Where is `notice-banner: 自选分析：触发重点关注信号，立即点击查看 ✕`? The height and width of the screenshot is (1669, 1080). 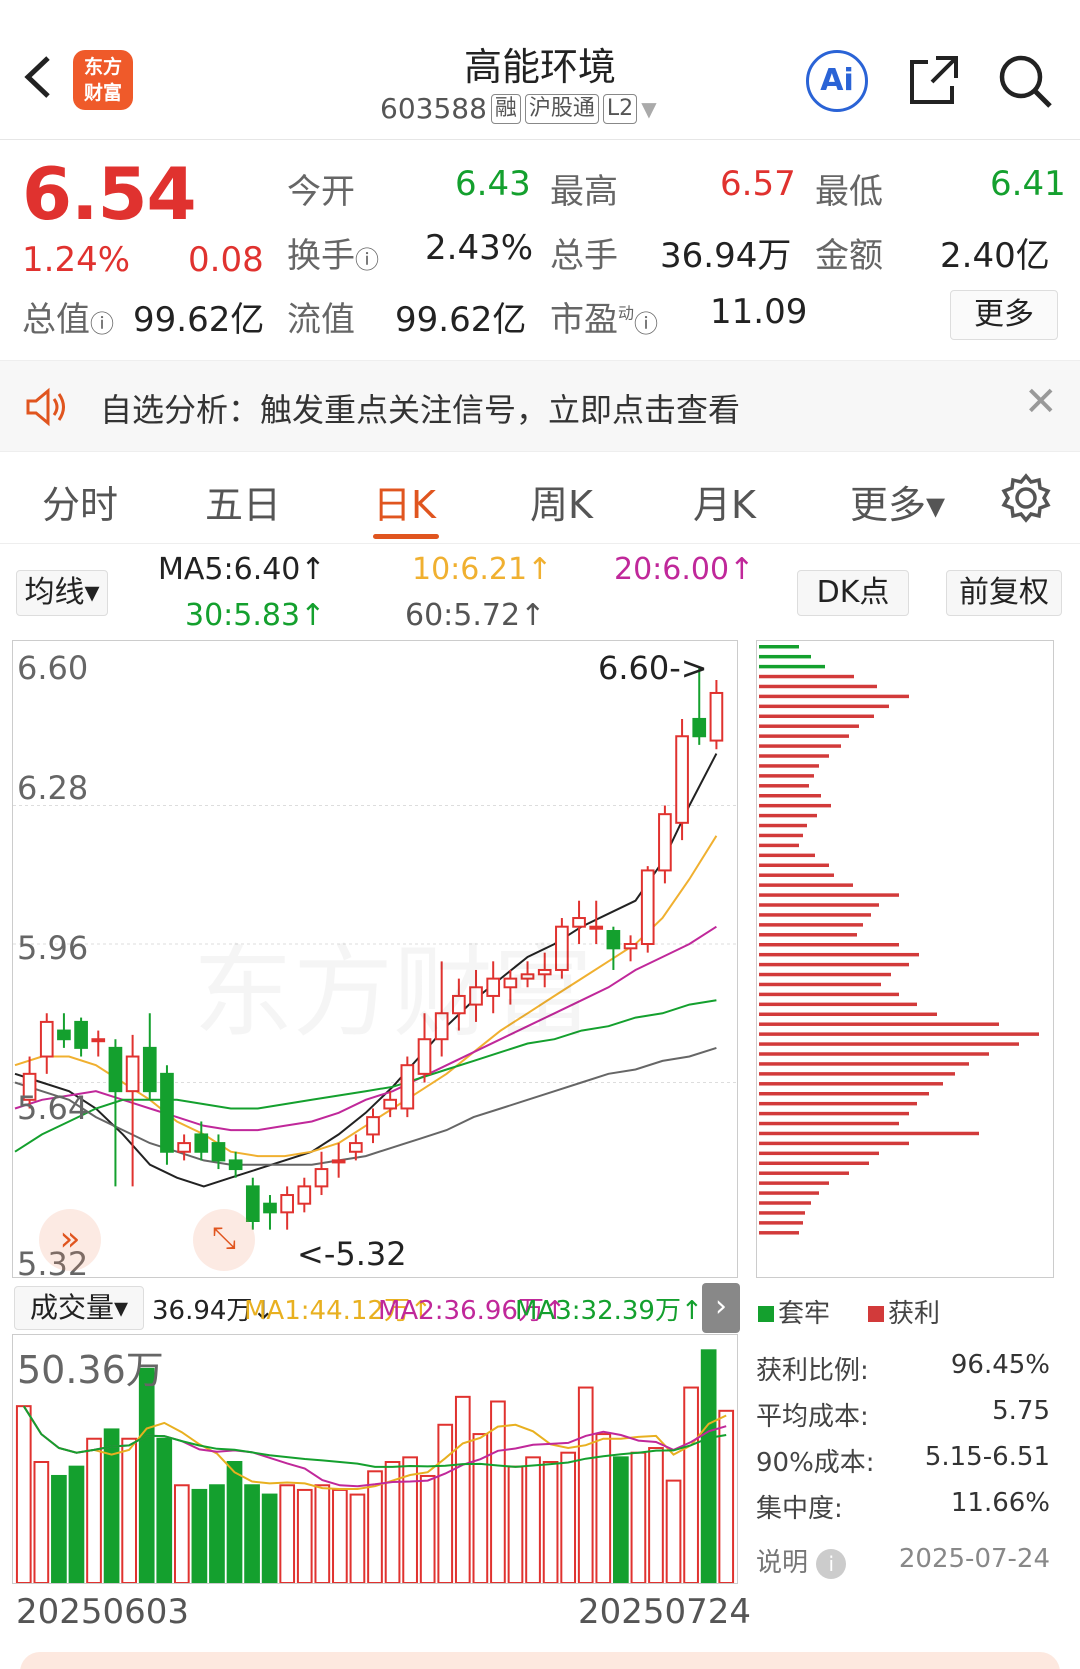
notice-banner: 自选分析：触发重点关注信号，立即点击查看 ✕ is located at coordinates (540, 406).